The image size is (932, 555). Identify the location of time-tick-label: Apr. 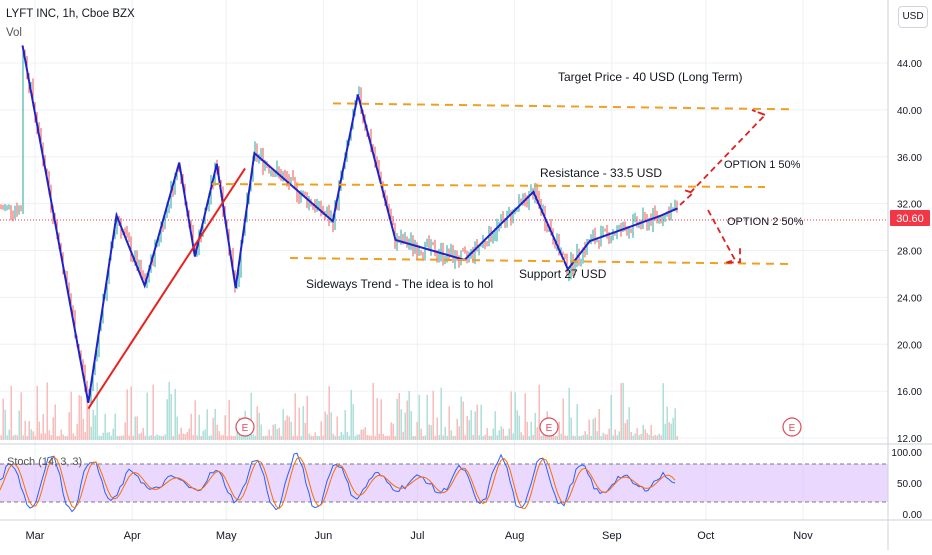
(132, 536).